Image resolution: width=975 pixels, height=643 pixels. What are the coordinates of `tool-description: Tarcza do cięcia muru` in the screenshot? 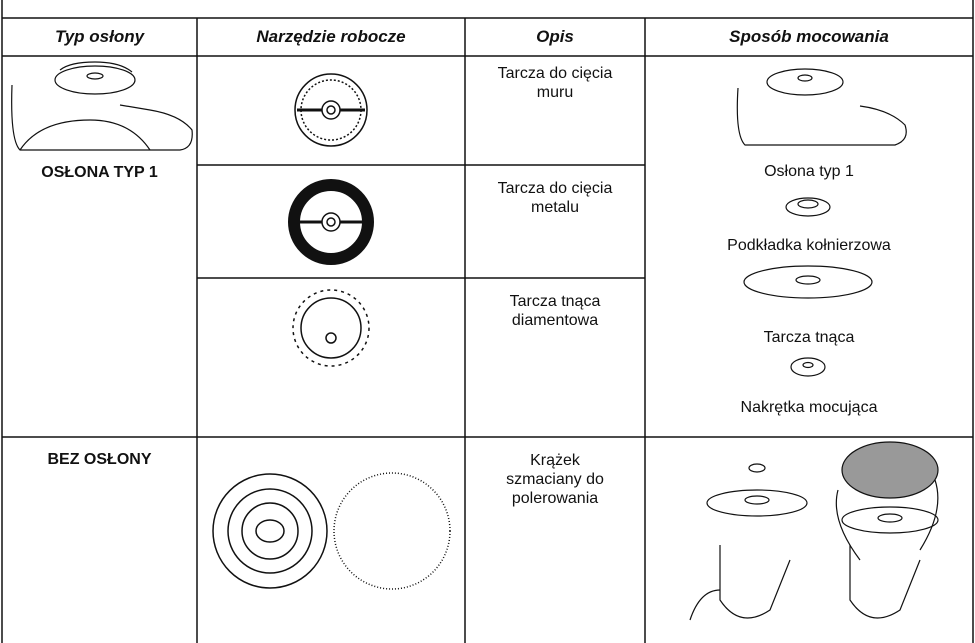 It's located at (555, 83).